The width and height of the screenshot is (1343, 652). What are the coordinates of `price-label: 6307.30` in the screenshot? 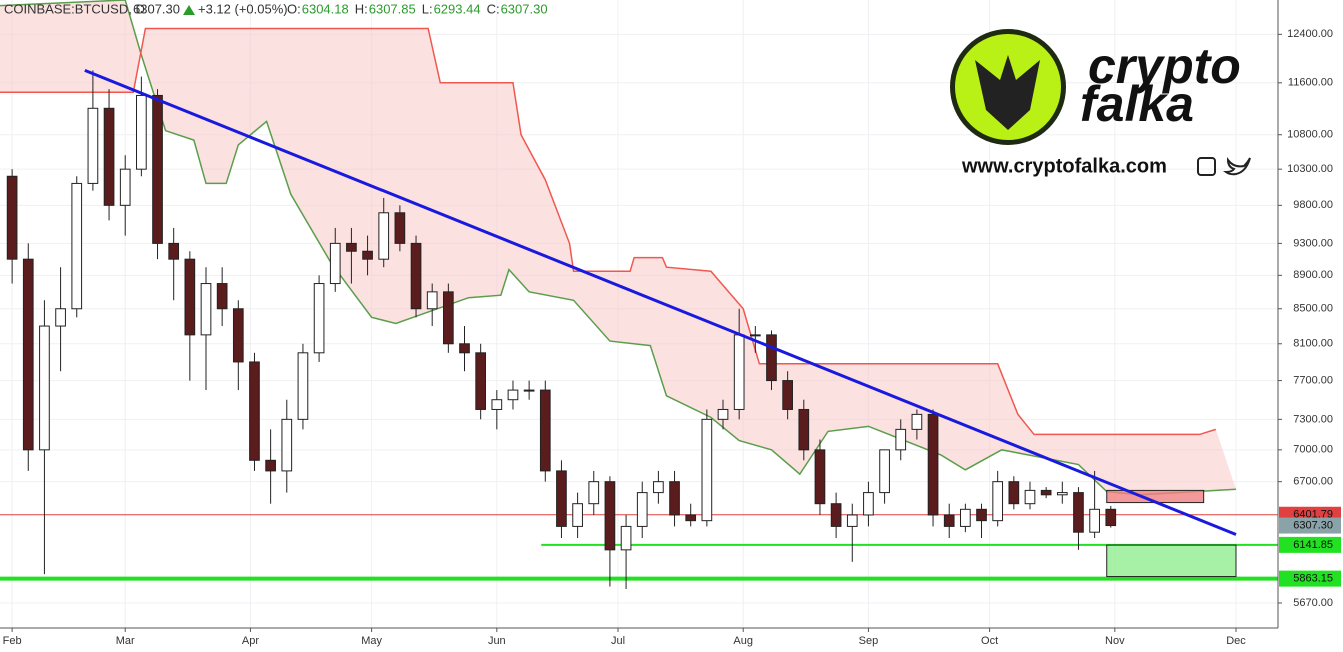 It's located at (1313, 525).